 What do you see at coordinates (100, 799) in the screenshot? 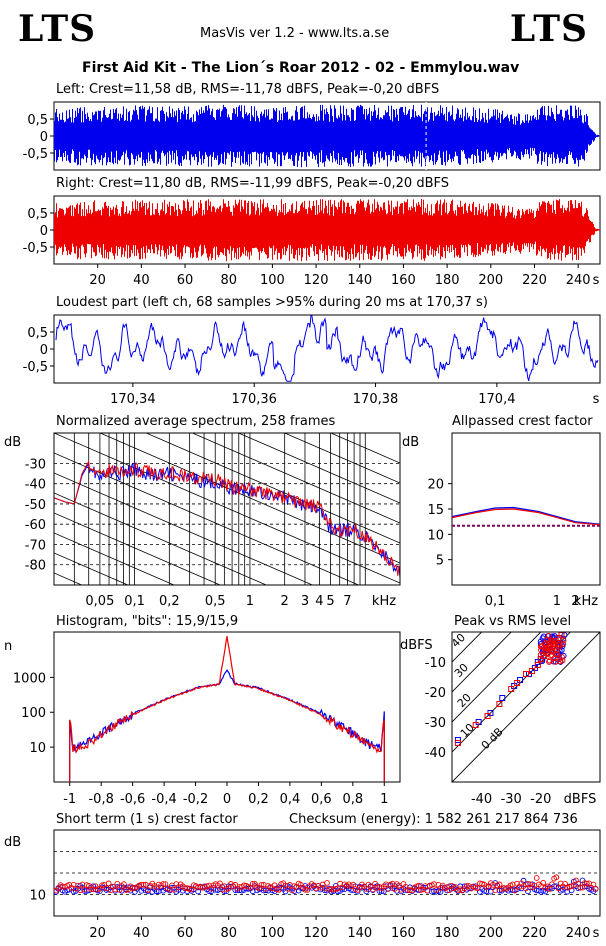
I see `histogram-xtick-label: -0,8` at bounding box center [100, 799].